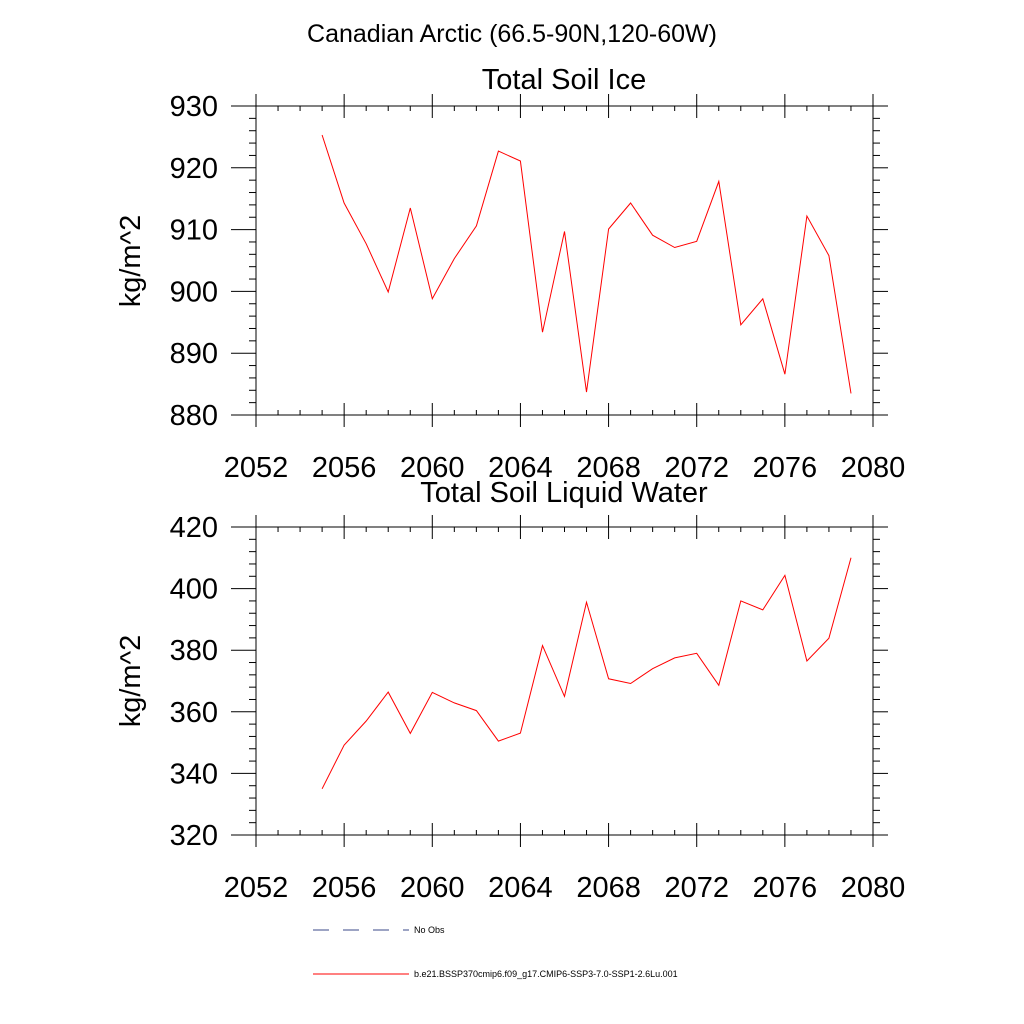  Describe the element at coordinates (194, 590) in the screenshot. I see `y-tick-label: 400` at that location.